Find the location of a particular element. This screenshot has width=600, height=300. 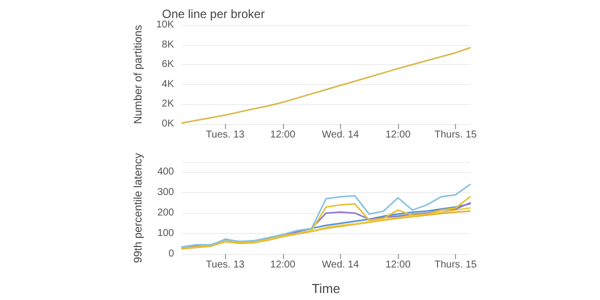

x-axis-title: Time is located at coordinates (326, 288).